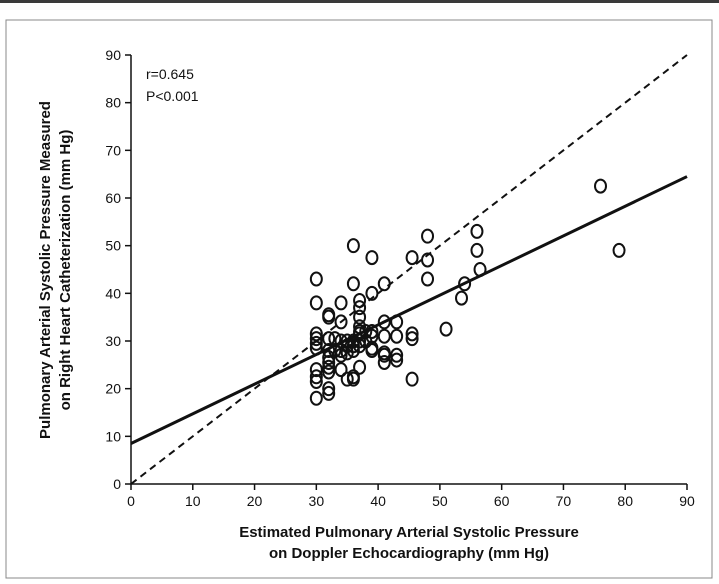 The height and width of the screenshot is (584, 719). What do you see at coordinates (117, 484) in the screenshot?
I see `y-tick-label: 0` at bounding box center [117, 484].